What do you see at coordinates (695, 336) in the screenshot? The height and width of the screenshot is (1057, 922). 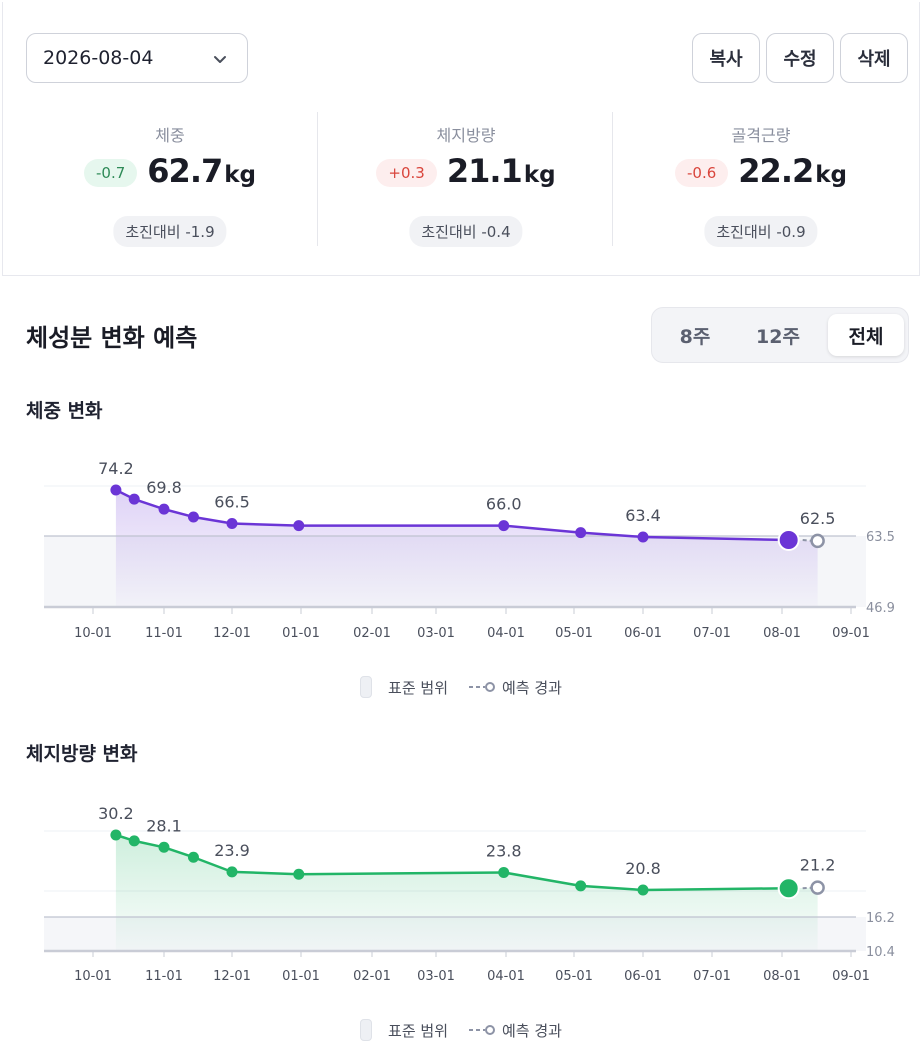 I see `range-option-8w: 8주` at bounding box center [695, 336].